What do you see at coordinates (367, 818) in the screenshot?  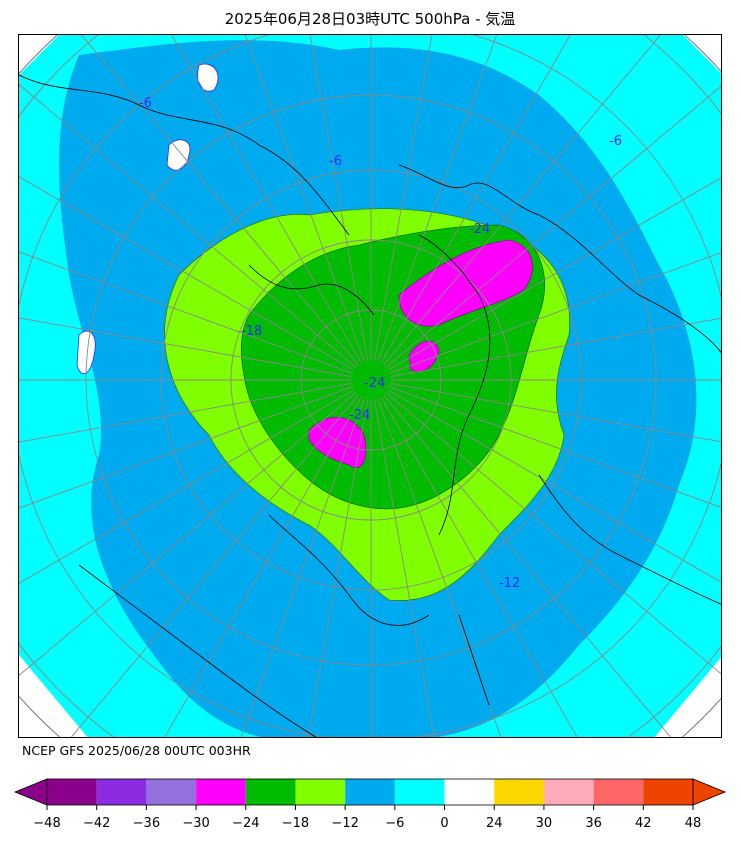 I see `colorbar-ticks: −48 −42 −36 −30 −24 −18 −12 −6 0 24 30 36 42 48` at bounding box center [367, 818].